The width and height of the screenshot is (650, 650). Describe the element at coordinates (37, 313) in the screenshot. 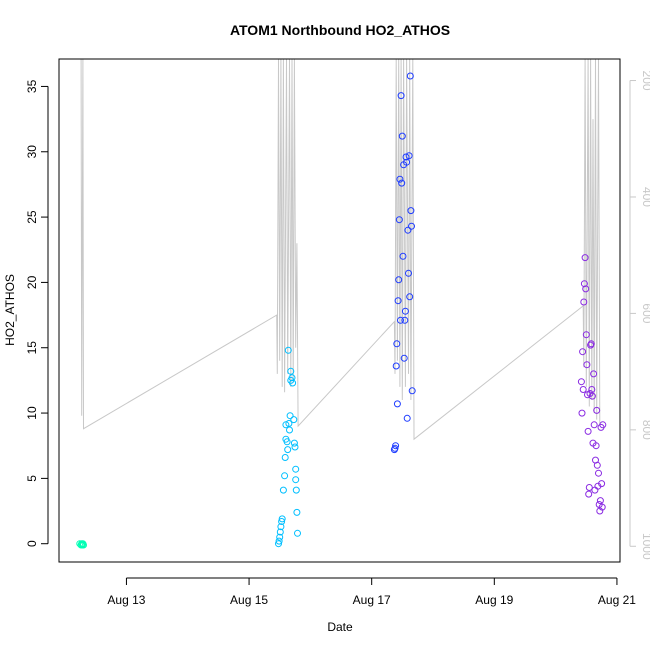

I see `y-axis: 0 5 10 15 20 25 30 35` at that location.